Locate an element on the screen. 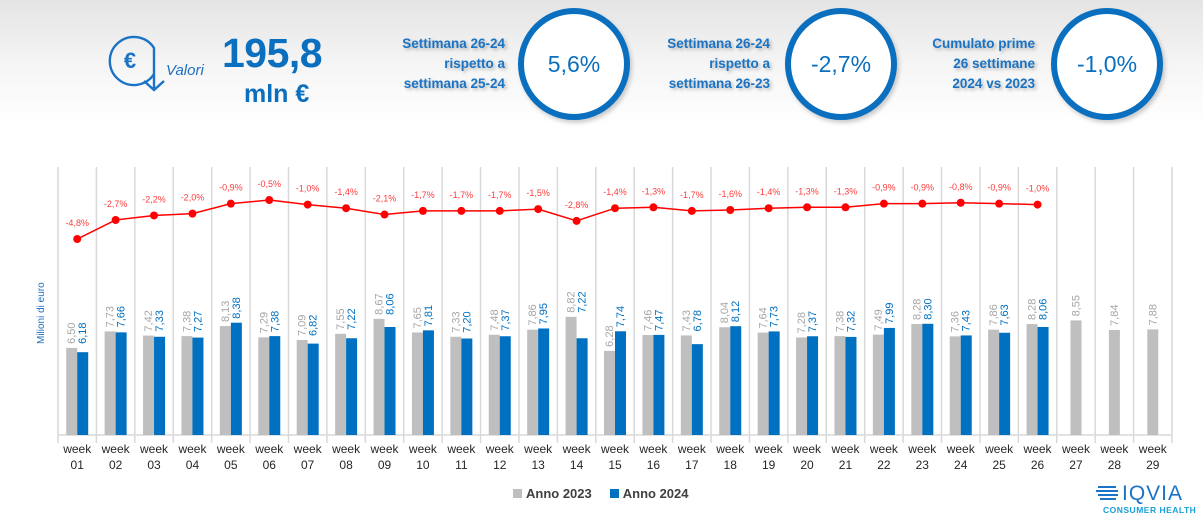 This screenshot has width=1203, height=517. bar-label-2024-18: 8,12 is located at coordinates (736, 311).